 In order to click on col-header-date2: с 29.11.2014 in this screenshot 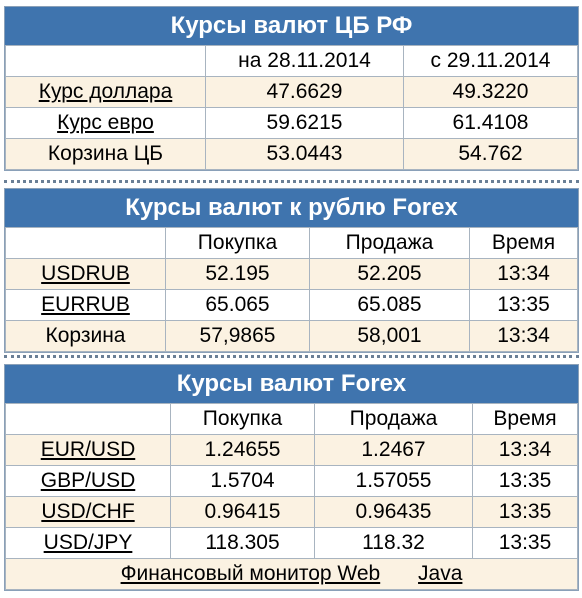, I will do `click(490, 61)`.